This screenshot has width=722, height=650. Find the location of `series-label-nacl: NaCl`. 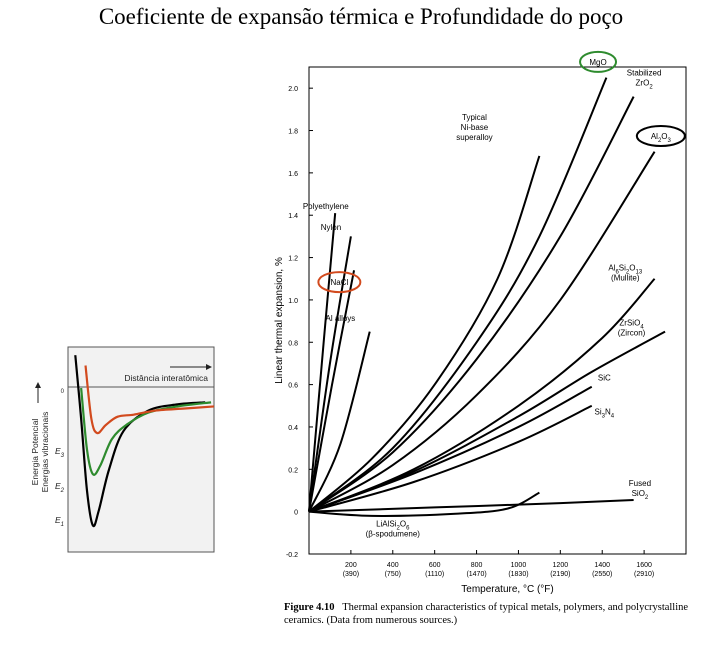

series-label-nacl: NaCl is located at coordinates (339, 282).